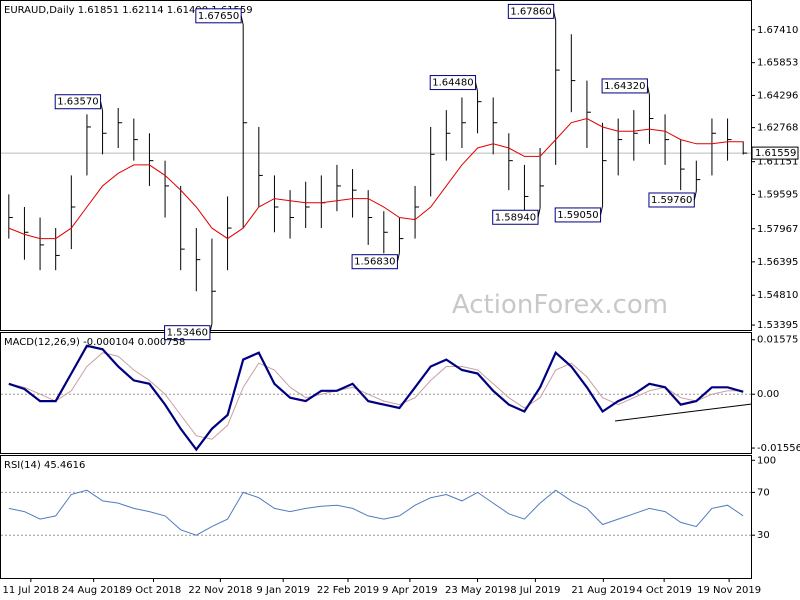 Image resolution: width=800 pixels, height=600 pixels. Describe the element at coordinates (409, 590) in the screenshot. I see `x-tick-label: 9 Apr 2019` at that location.